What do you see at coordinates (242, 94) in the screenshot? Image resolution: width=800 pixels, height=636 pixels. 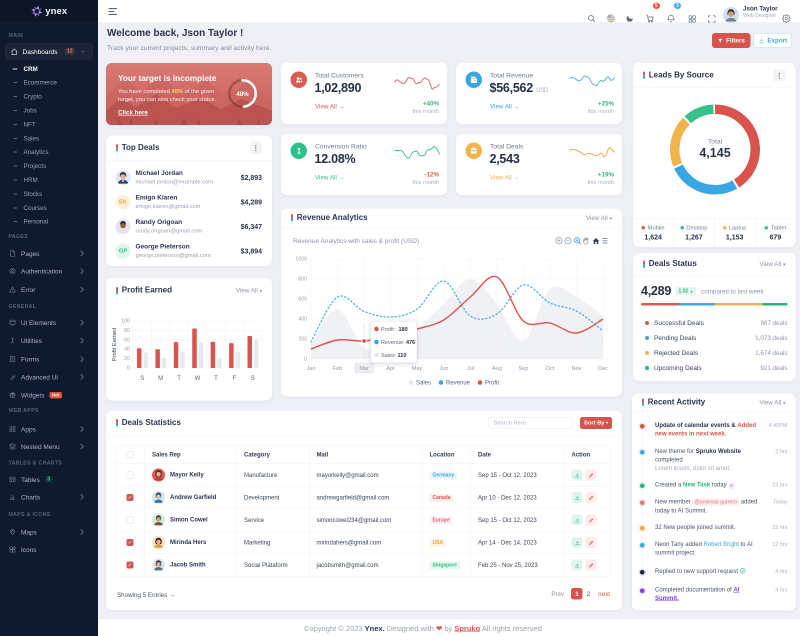 I see `svg-text: 48%` at bounding box center [242, 94].